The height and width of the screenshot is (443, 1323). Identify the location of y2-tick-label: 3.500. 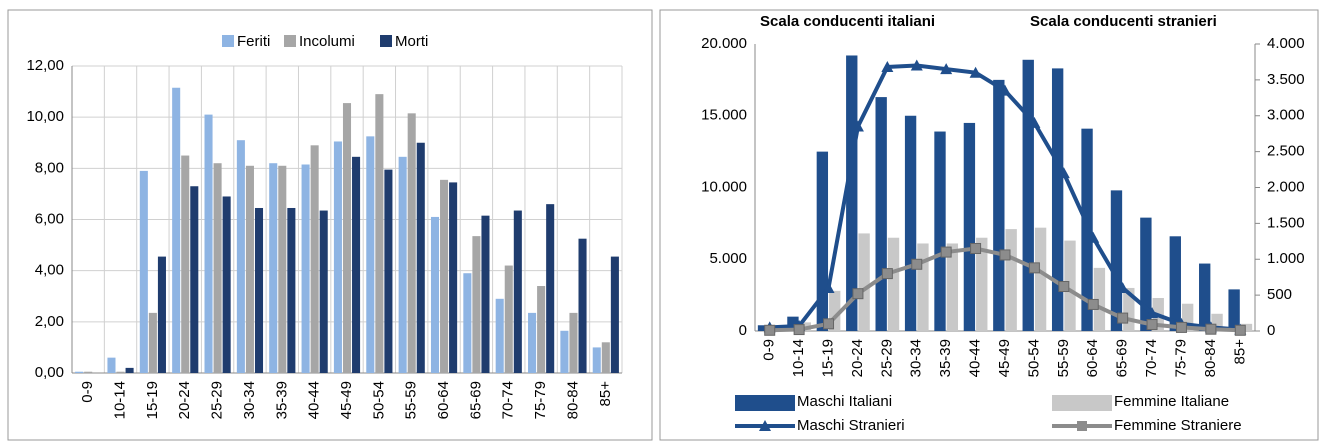
(1286, 79).